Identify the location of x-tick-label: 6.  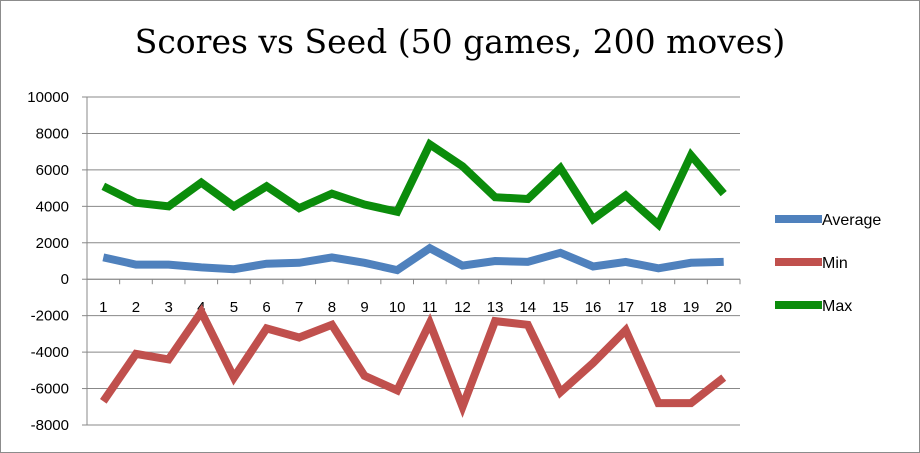
(266, 307).